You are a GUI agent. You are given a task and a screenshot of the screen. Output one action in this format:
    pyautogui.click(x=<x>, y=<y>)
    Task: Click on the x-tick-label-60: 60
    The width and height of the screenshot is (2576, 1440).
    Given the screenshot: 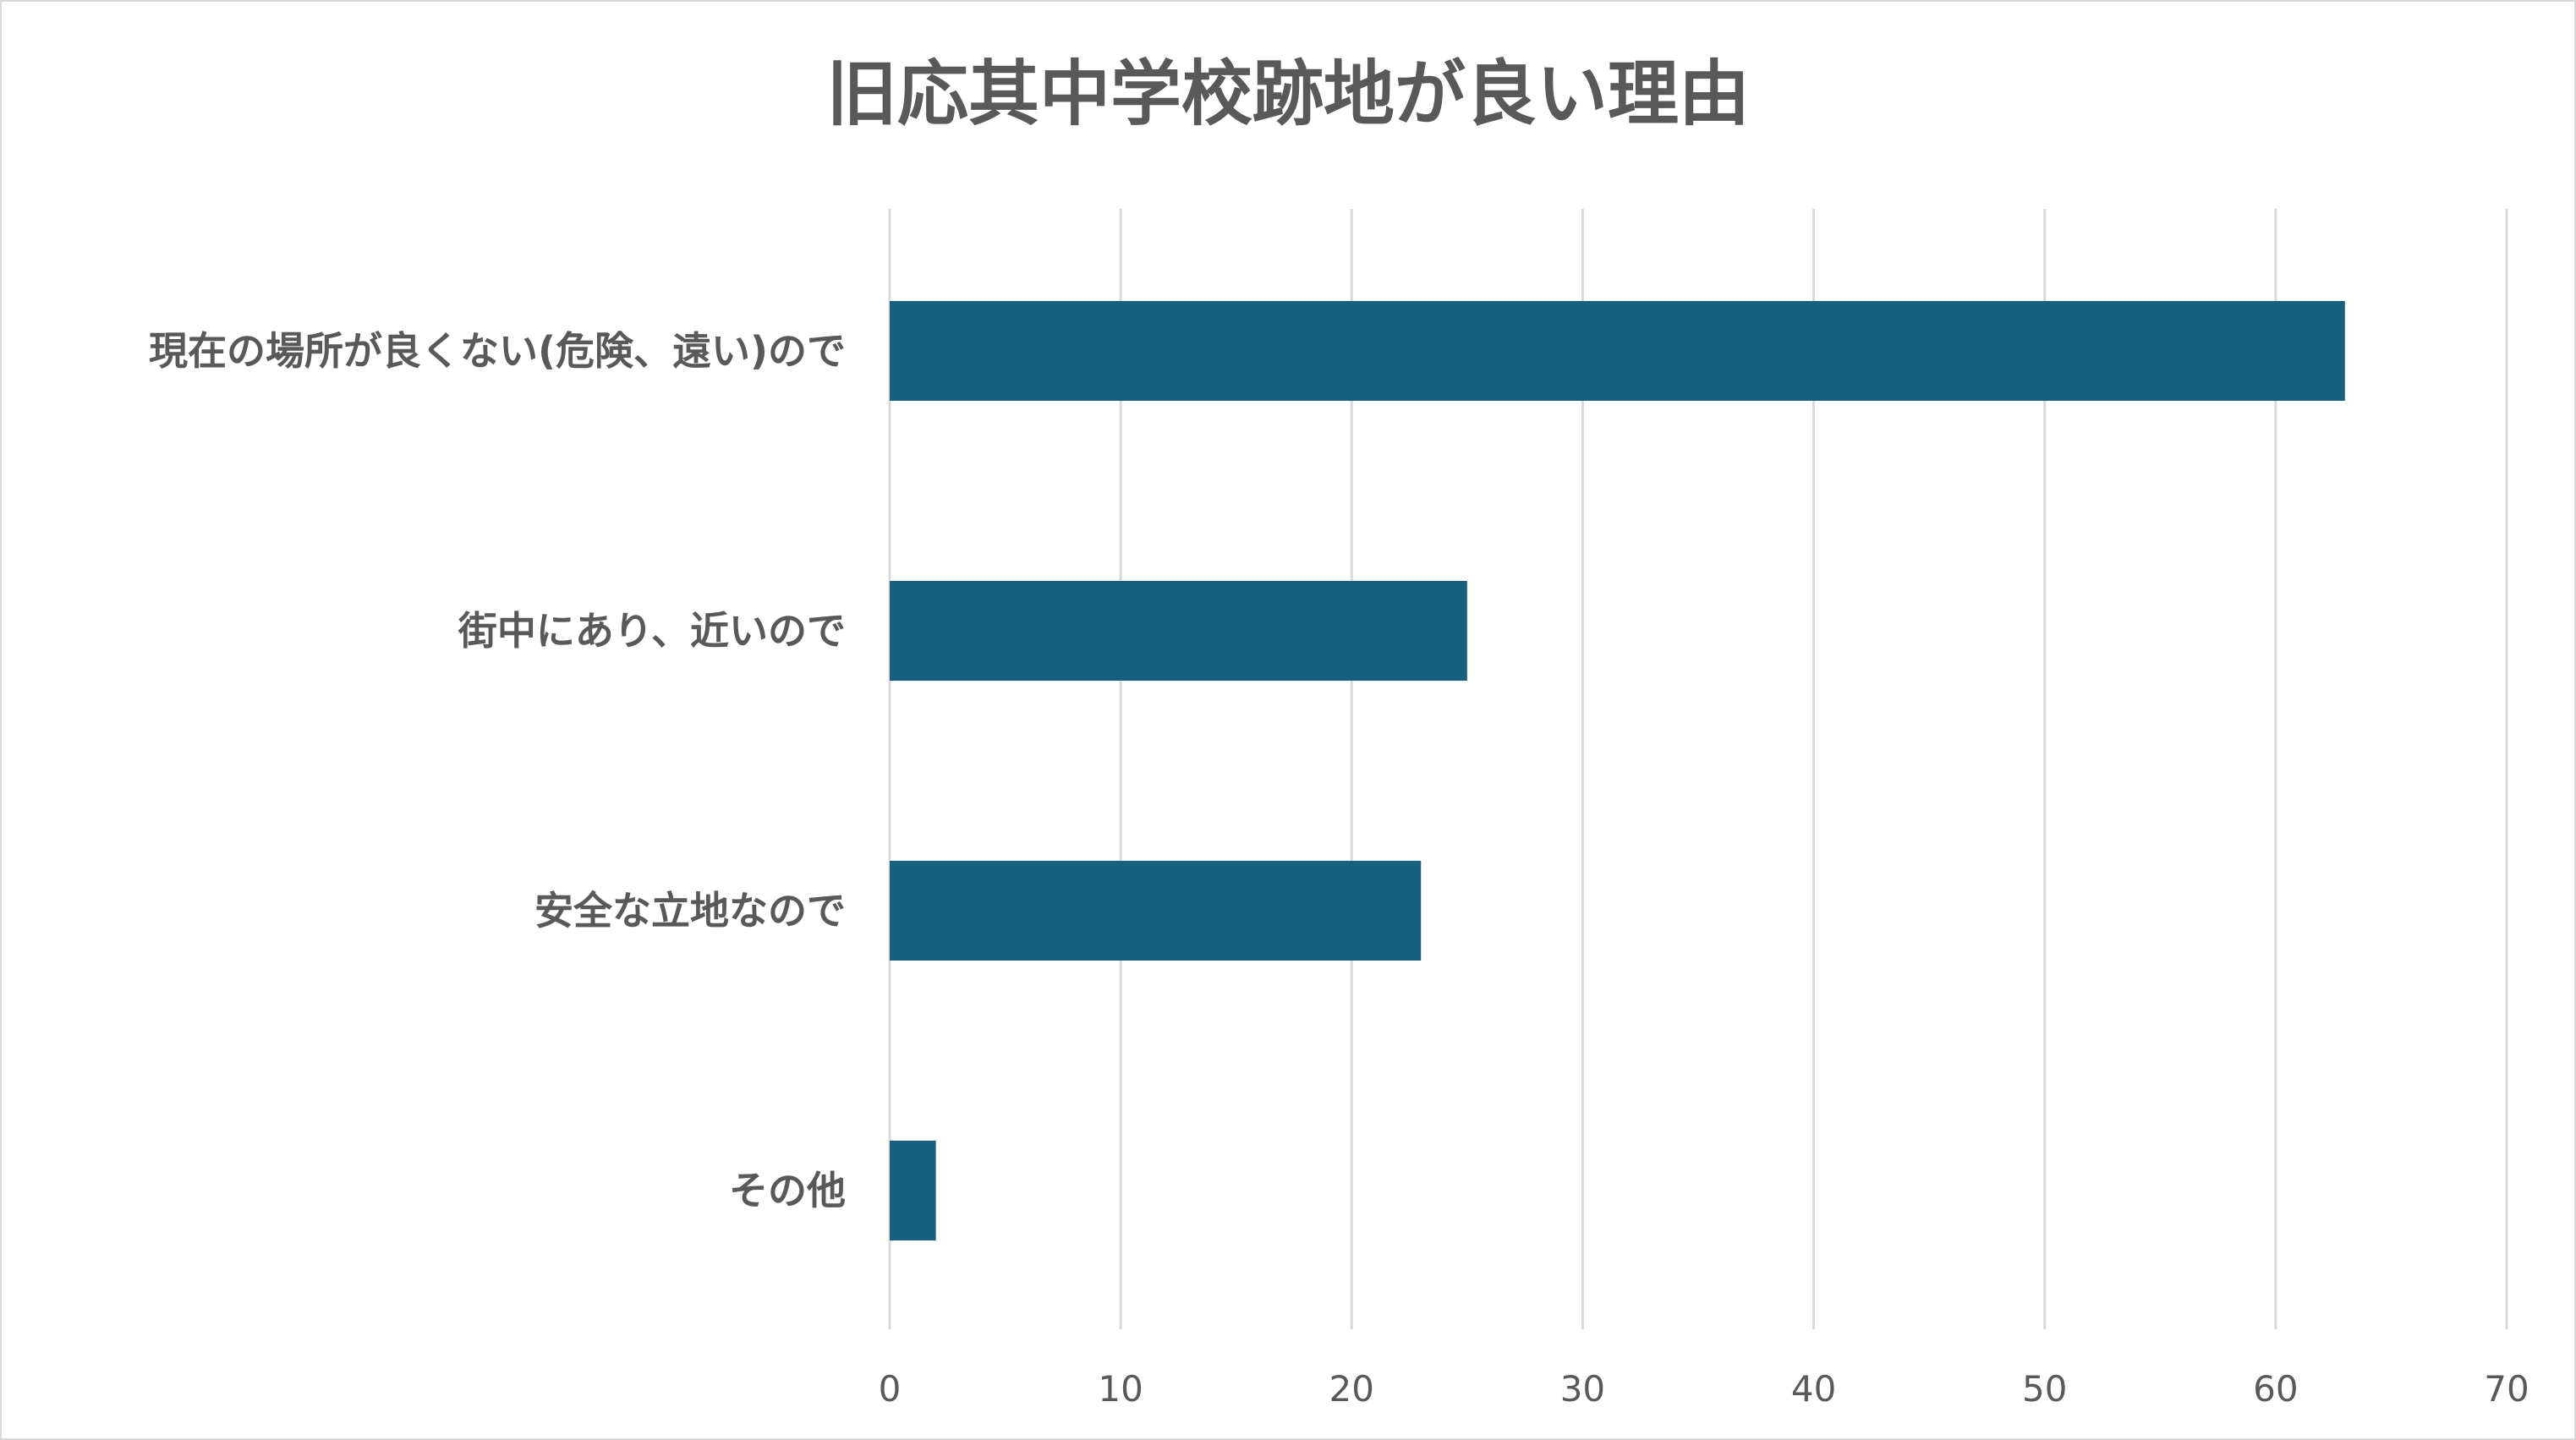 What is the action you would take?
    pyautogui.click(x=2275, y=1389)
    